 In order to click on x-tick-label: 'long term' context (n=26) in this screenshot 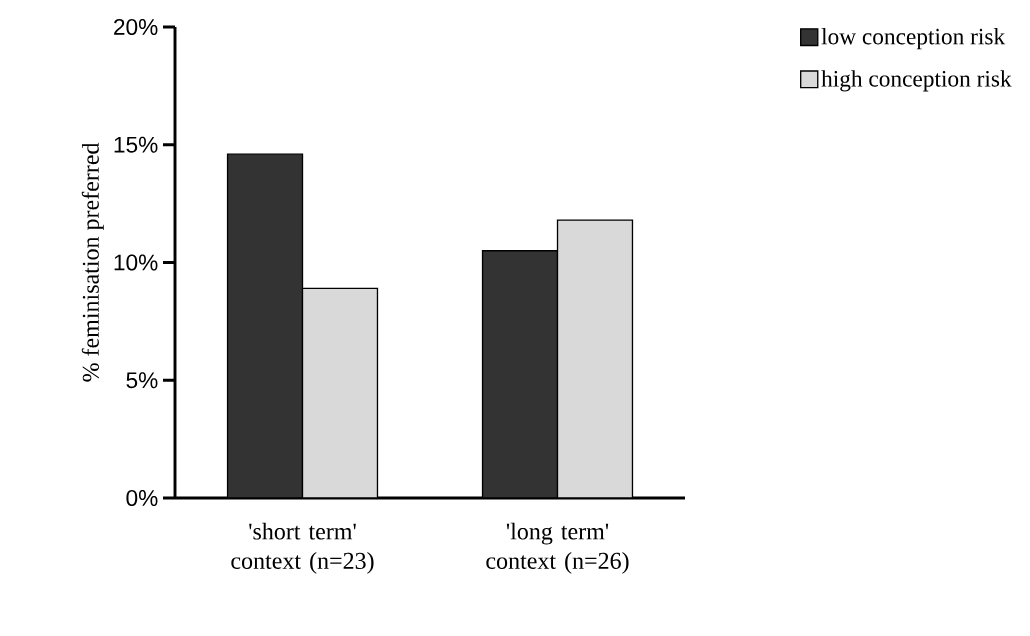, I will do `click(557, 548)`.